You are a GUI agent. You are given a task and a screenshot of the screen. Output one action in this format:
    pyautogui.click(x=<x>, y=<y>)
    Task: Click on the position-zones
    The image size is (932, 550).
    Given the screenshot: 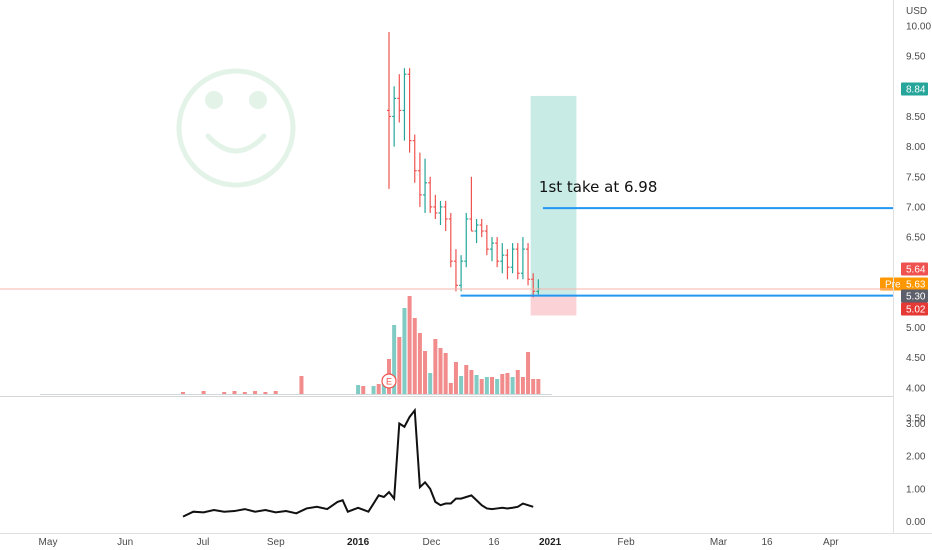 What is the action you would take?
    pyautogui.click(x=553, y=205)
    